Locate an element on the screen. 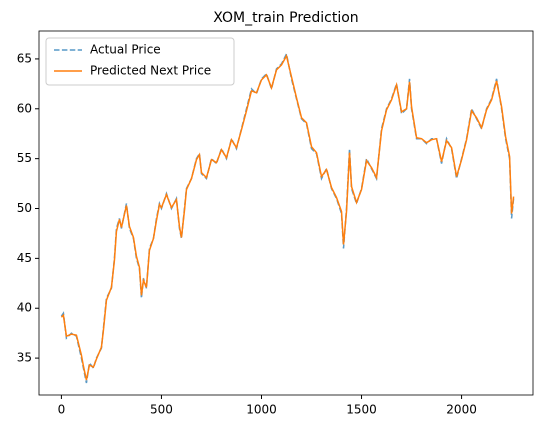 The height and width of the screenshot is (435, 543). y-tick-label: 35 is located at coordinates (24, 358).